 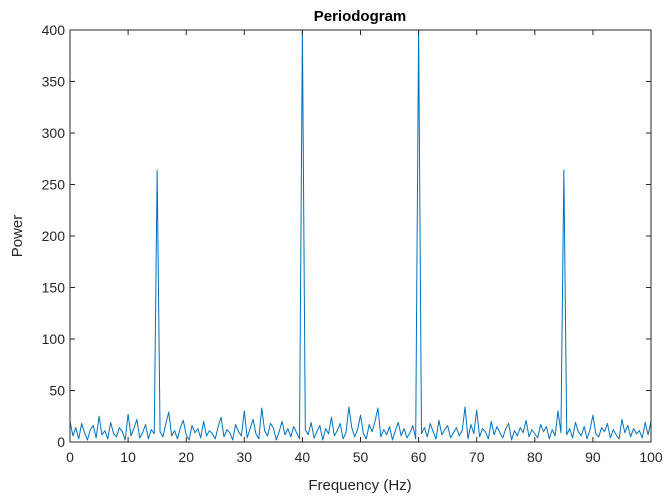 What do you see at coordinates (593, 457) in the screenshot?
I see `x-tick-label-90: 90` at bounding box center [593, 457].